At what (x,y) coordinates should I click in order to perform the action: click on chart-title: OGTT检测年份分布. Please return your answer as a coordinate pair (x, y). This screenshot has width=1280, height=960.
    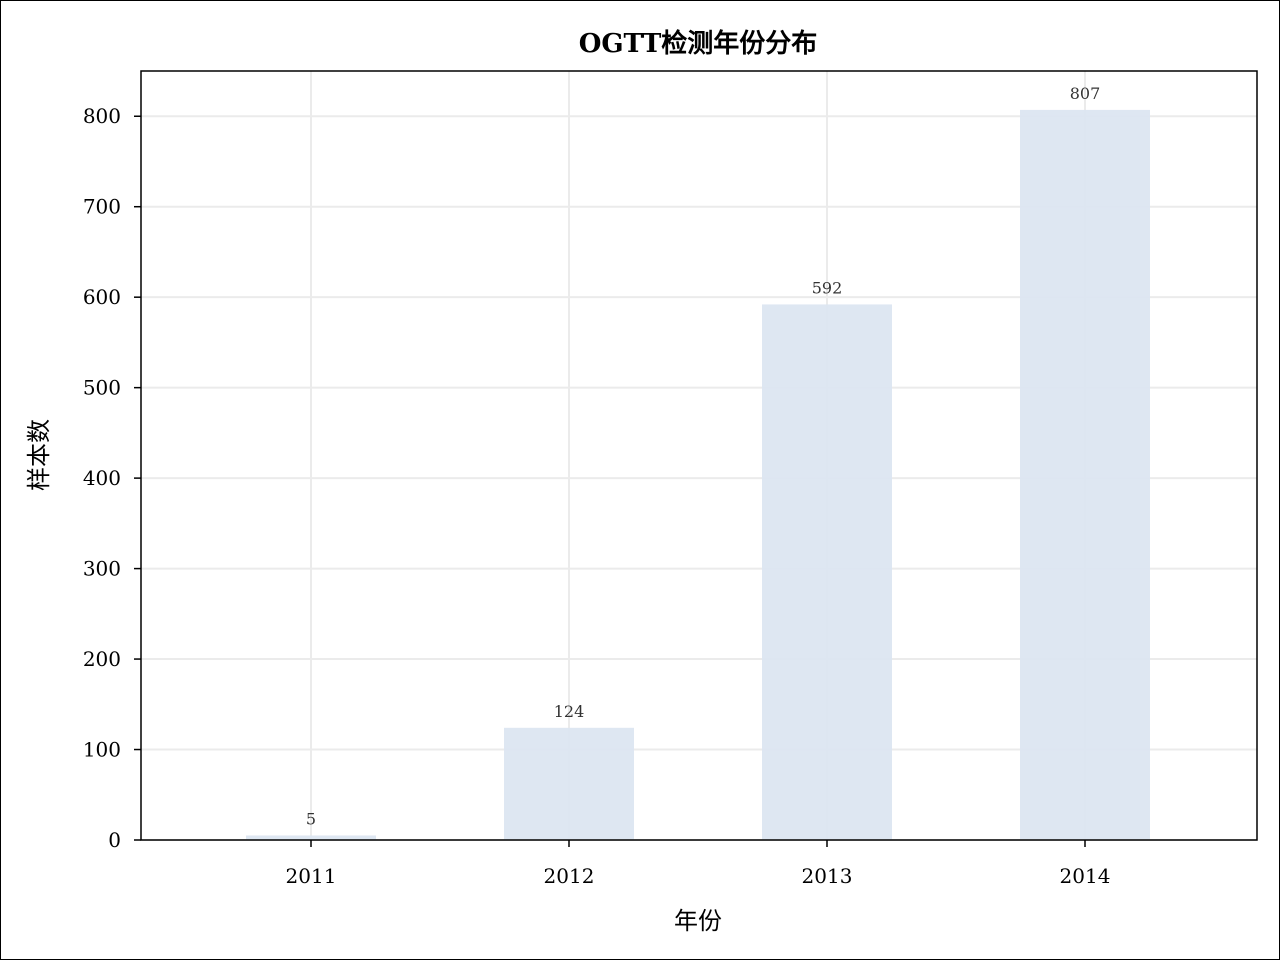
    Looking at the image, I should click on (698, 43).